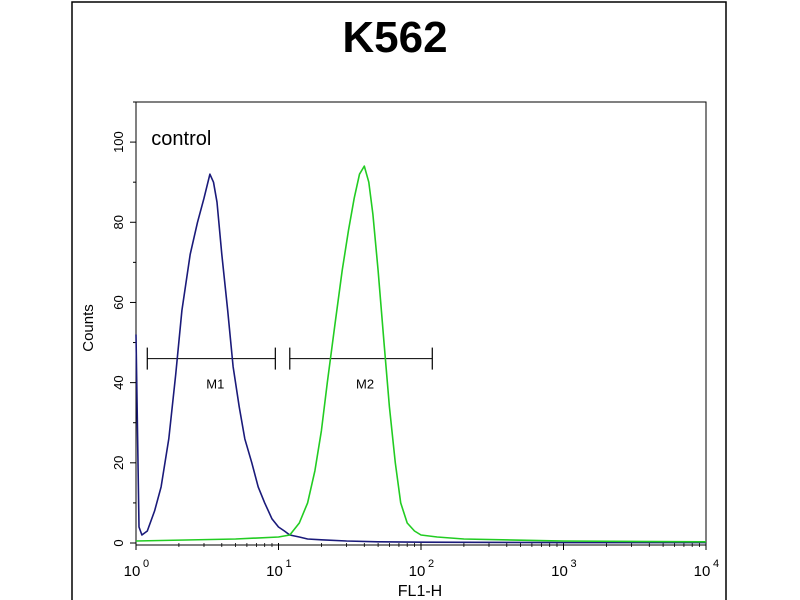 The image size is (800, 600). What do you see at coordinates (118, 142) in the screenshot?
I see `y-tick-label: 100` at bounding box center [118, 142].